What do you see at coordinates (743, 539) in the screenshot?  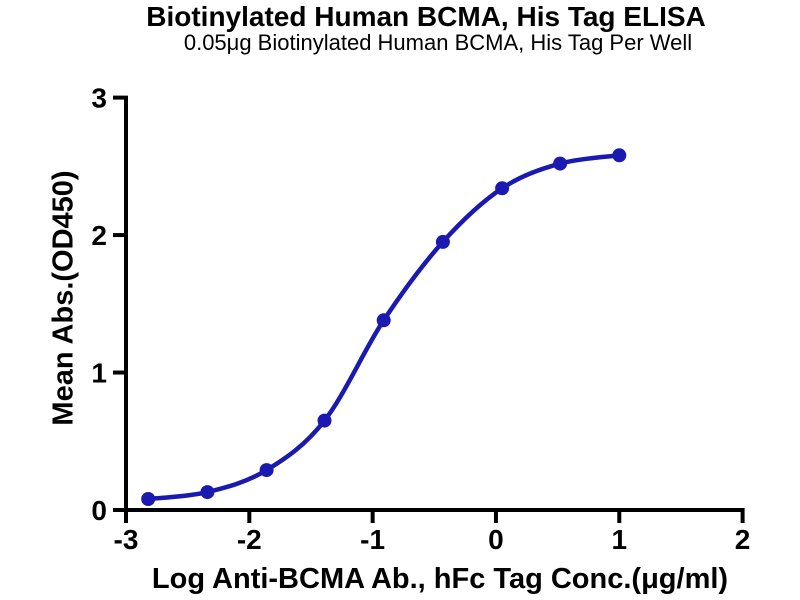 I see `x-tick-label: 2` at bounding box center [743, 539].